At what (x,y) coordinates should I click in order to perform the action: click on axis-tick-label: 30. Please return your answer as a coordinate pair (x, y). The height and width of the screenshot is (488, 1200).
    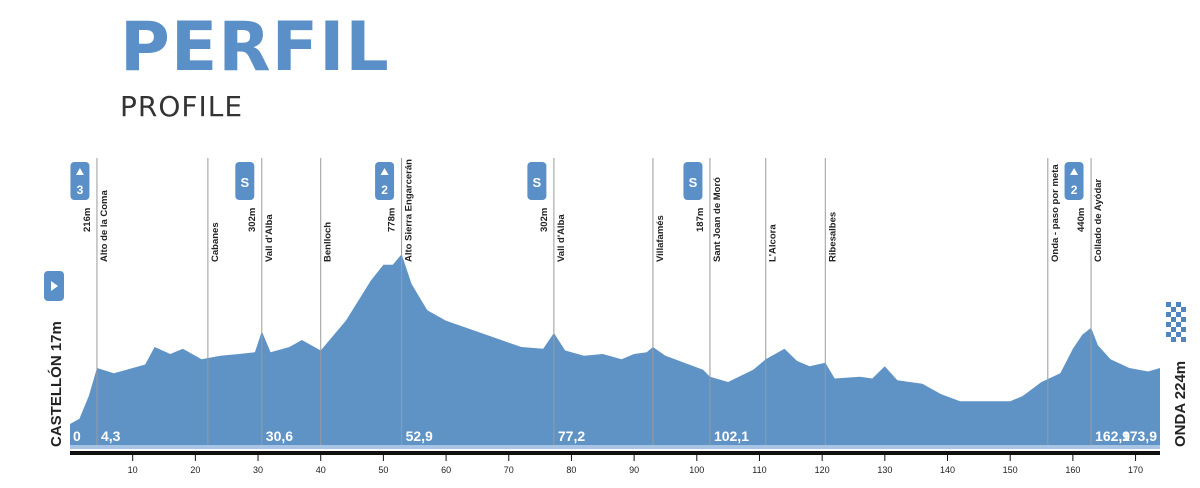
    Looking at the image, I should click on (258, 470).